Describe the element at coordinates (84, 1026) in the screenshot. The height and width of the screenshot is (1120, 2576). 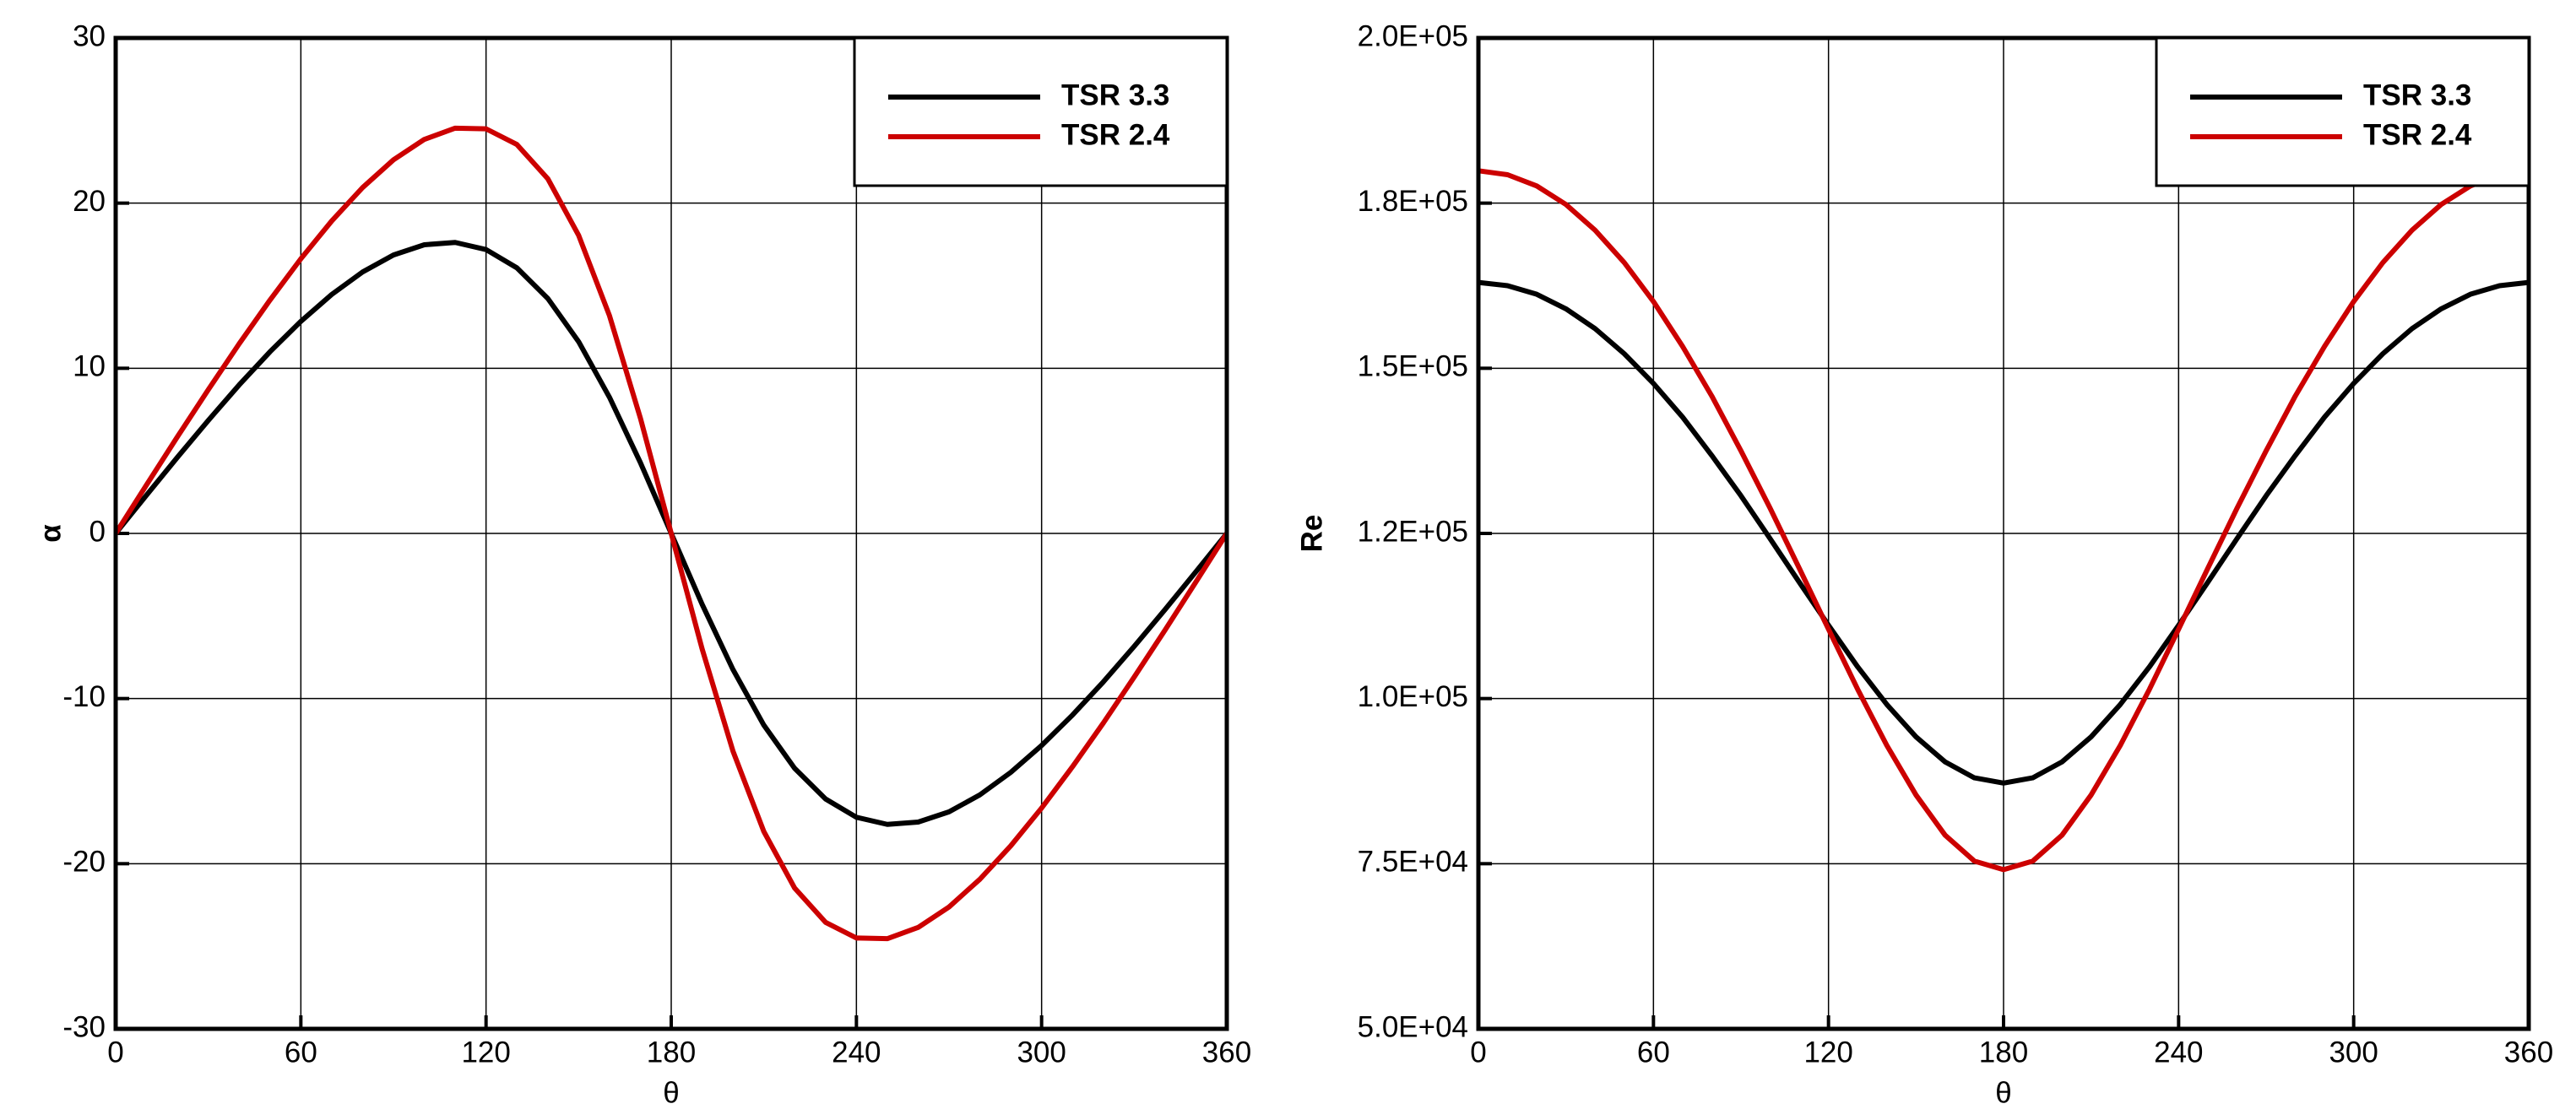
I see `y-tick-label: -30` at that location.